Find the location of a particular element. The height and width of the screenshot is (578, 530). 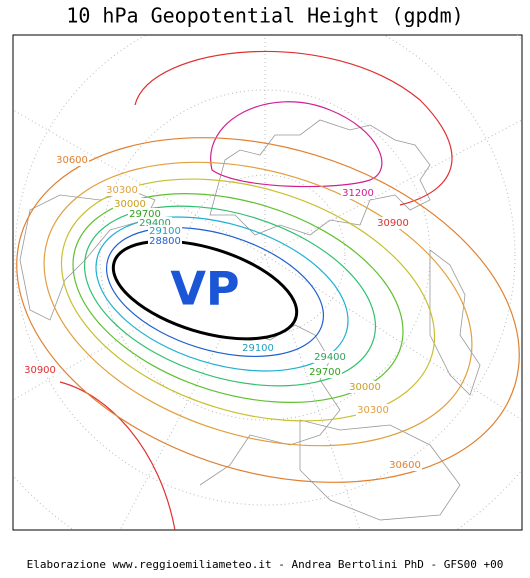

polar-vortex-core is located at coordinates (205, 290).